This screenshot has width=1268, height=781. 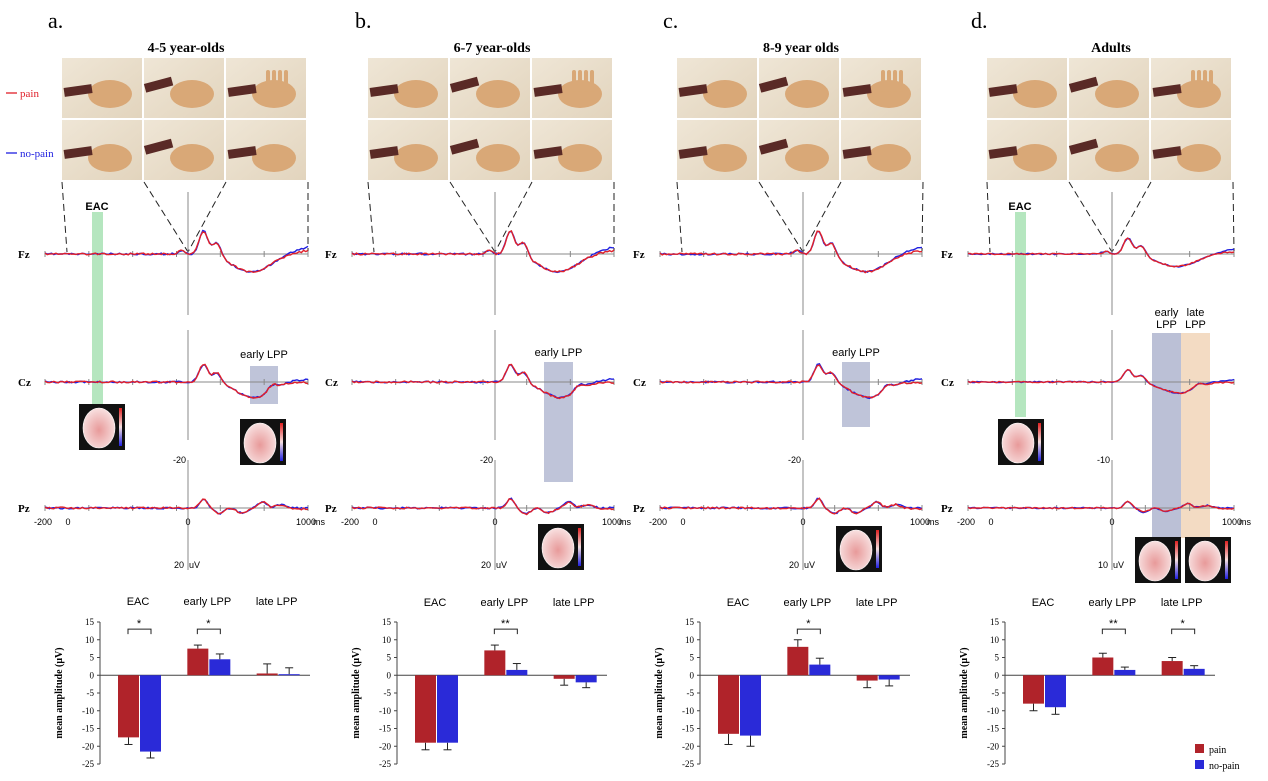 I want to click on topomap-early-lpp, so click(x=1158, y=560).